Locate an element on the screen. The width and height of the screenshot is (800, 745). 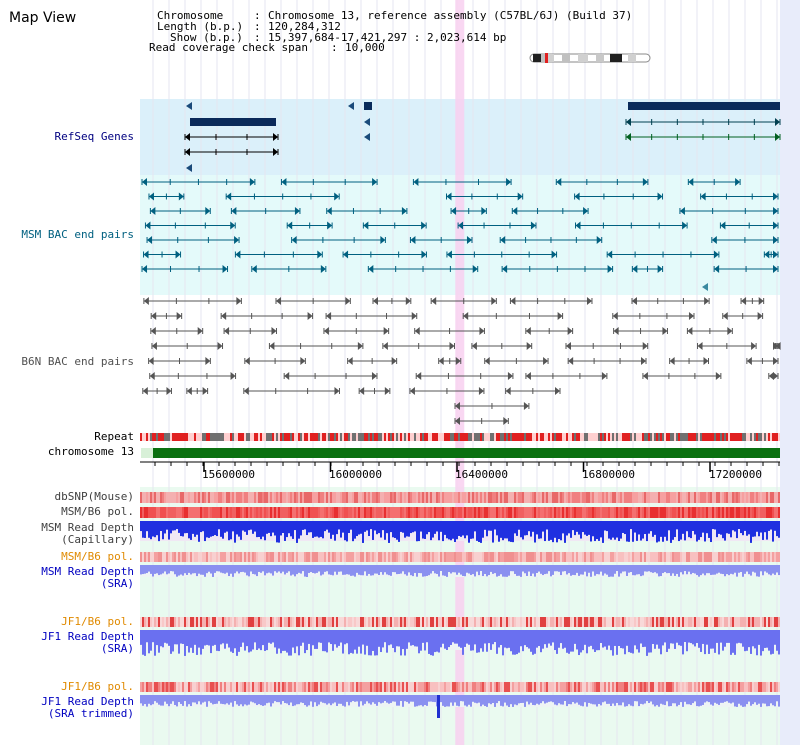
refseq-label: RefSeq Genes is located at coordinates (94, 136).